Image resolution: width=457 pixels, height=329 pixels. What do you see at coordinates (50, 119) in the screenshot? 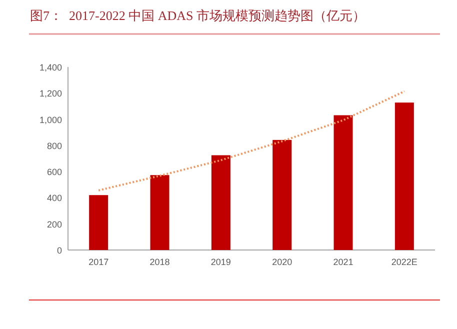
I see `y-tick-label: 1,000` at bounding box center [50, 119].